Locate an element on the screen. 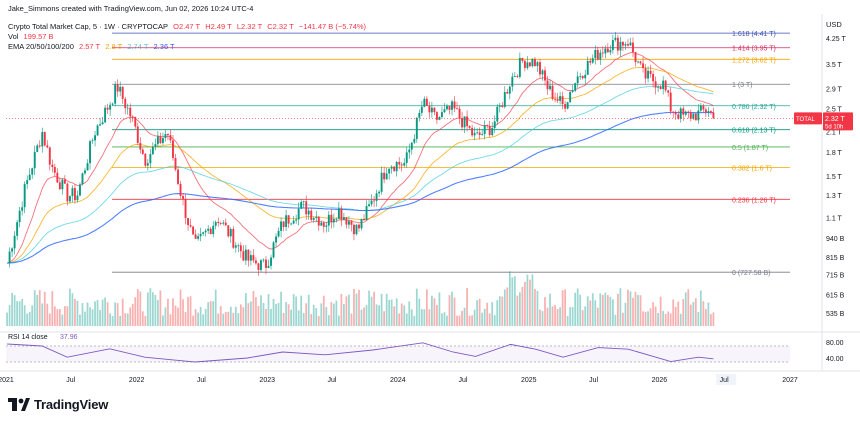 The image size is (860, 422). time-axis-tick-label: 2025 is located at coordinates (529, 380).